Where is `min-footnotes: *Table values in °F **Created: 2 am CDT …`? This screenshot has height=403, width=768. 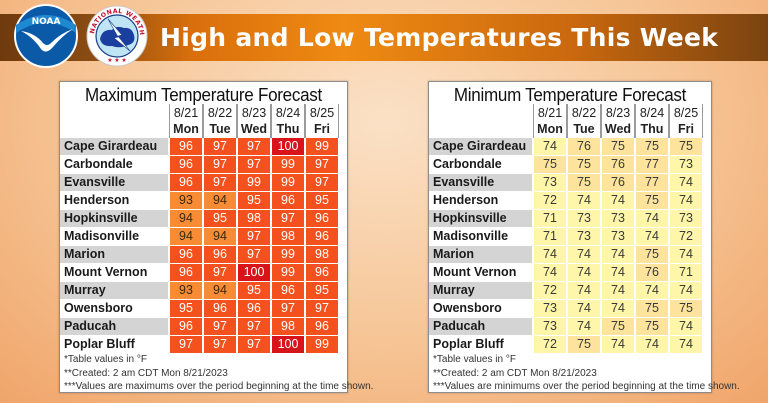 min-footnotes: *Table values in °F **Created: 2 am CDT … is located at coordinates (586, 373).